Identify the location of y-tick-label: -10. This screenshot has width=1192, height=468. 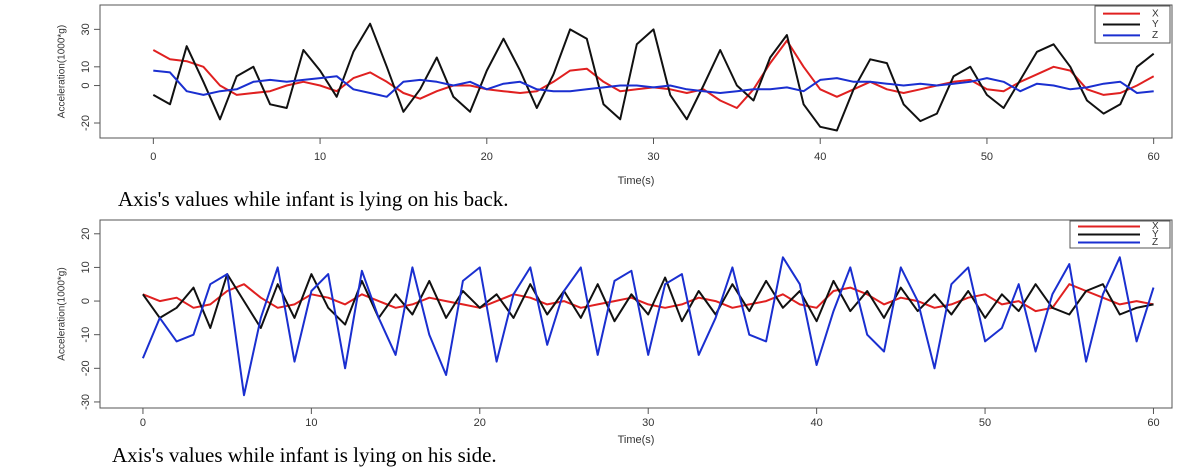
(86, 335).